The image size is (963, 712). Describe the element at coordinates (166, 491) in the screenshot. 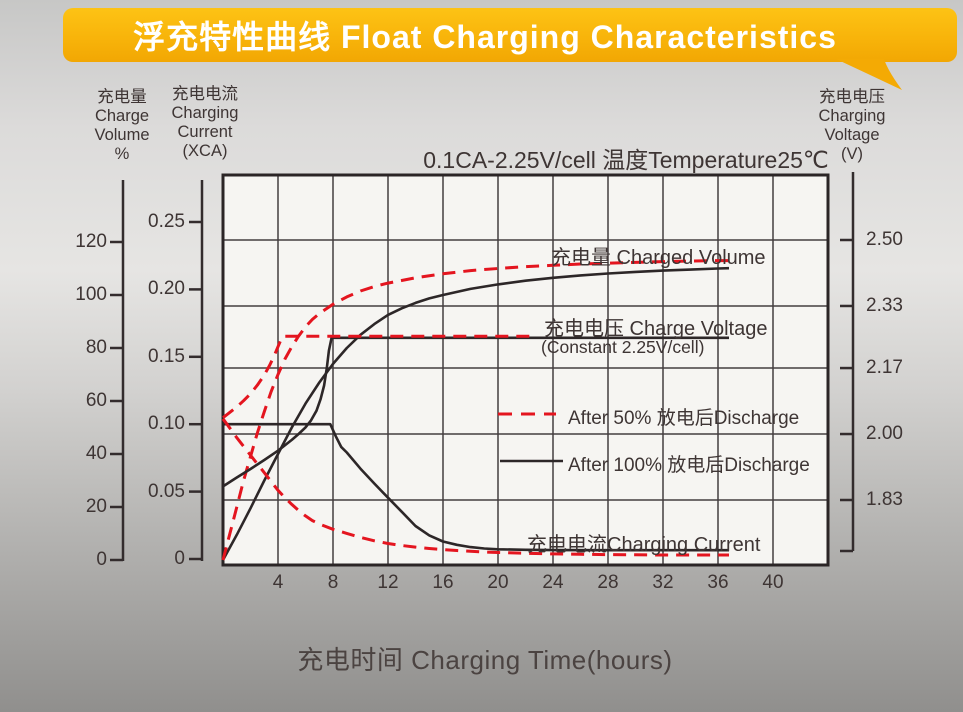

I see `current-tick-label: 0.05` at that location.